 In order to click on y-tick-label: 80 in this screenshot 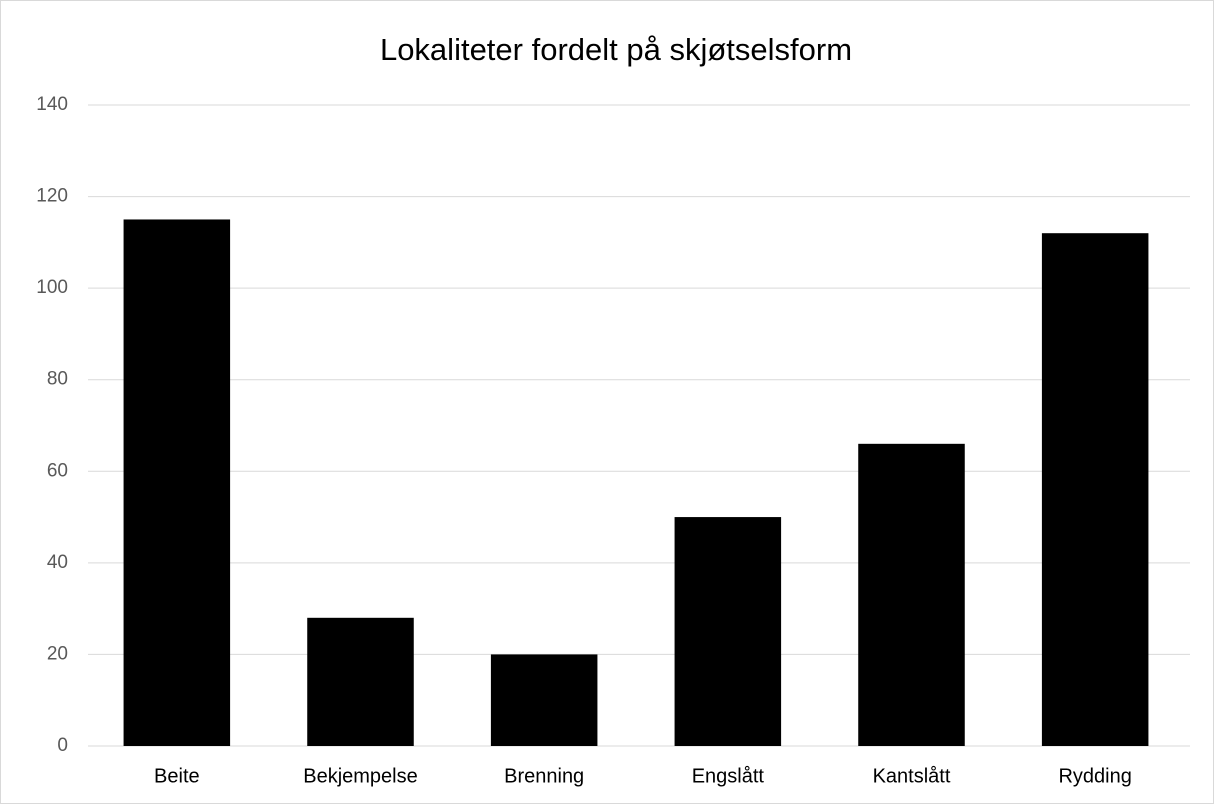, I will do `click(57, 379)`.